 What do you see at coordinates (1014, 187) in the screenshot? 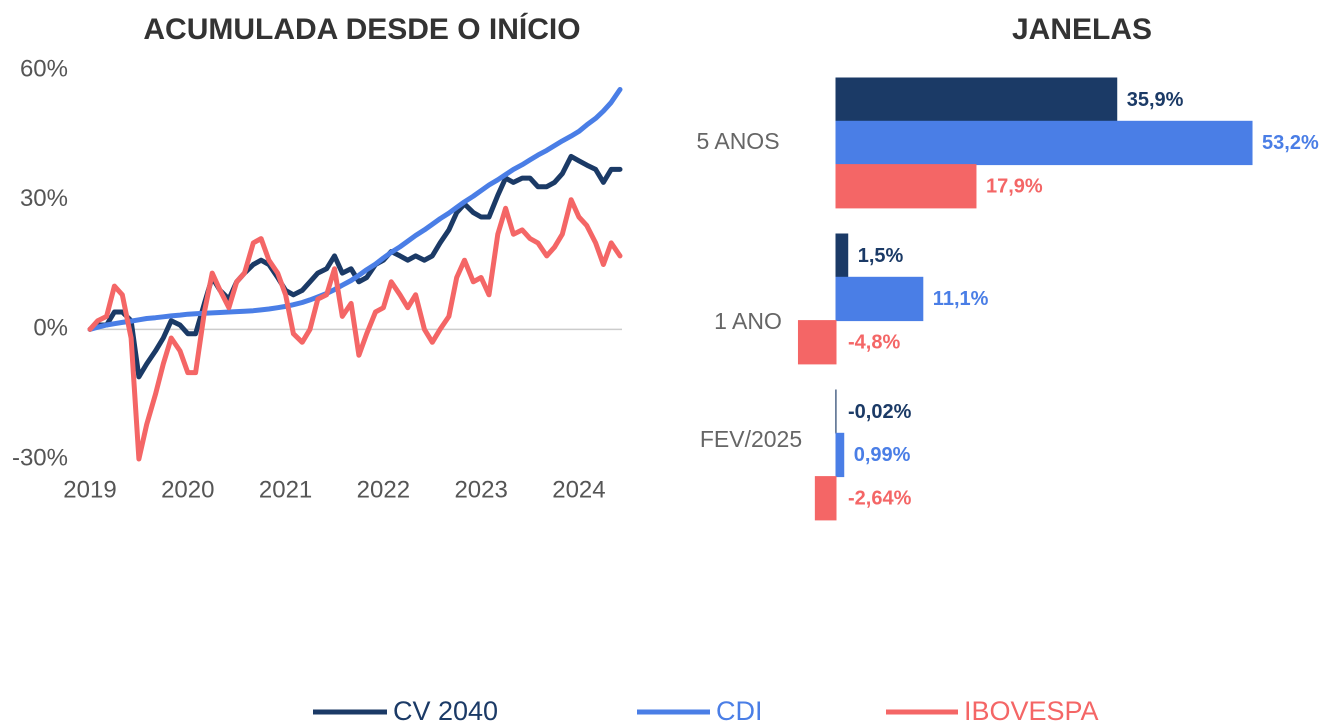
I see `value-label: 17,9%` at bounding box center [1014, 187].